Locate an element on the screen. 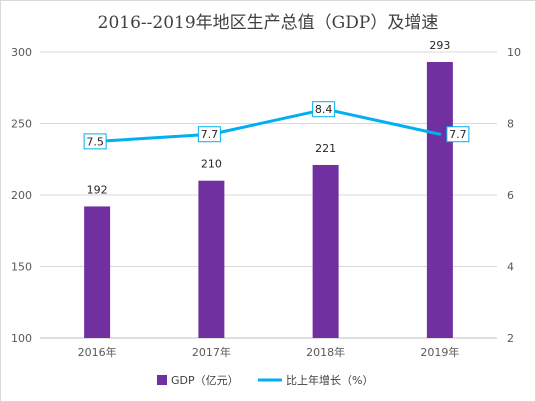  growth-label: 8.4 is located at coordinates (324, 109).